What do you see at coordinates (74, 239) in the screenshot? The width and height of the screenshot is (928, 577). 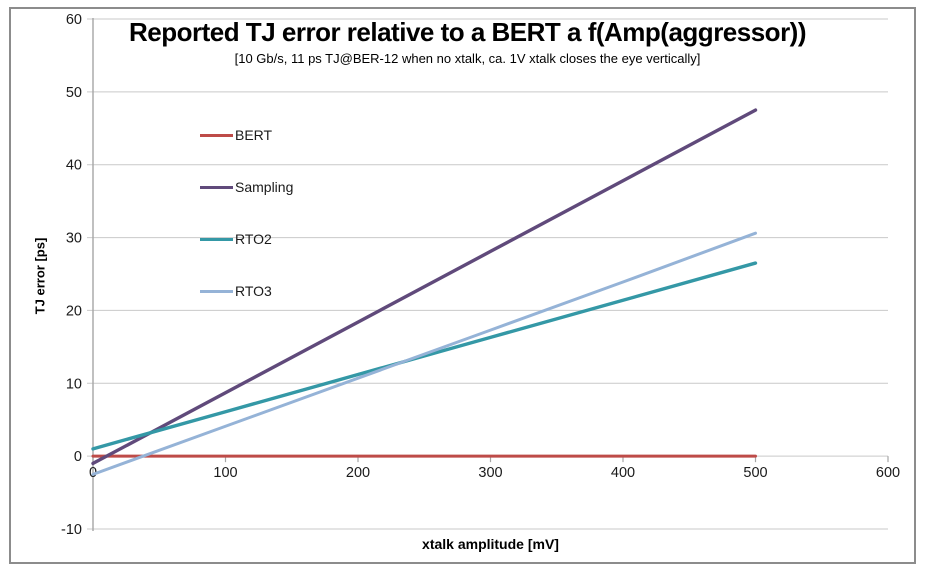 I see `y-tick-label: 30` at bounding box center [74, 239].